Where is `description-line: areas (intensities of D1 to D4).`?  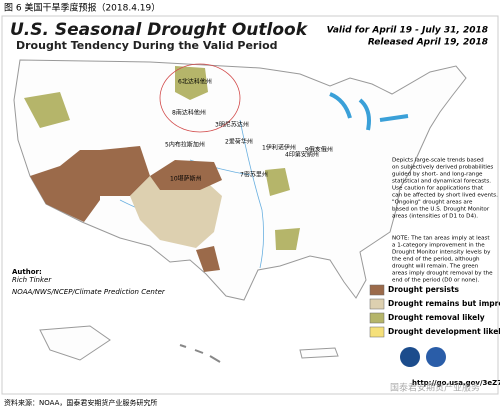 description-line: areas (intensities of D1 to D4). is located at coordinates (435, 217).